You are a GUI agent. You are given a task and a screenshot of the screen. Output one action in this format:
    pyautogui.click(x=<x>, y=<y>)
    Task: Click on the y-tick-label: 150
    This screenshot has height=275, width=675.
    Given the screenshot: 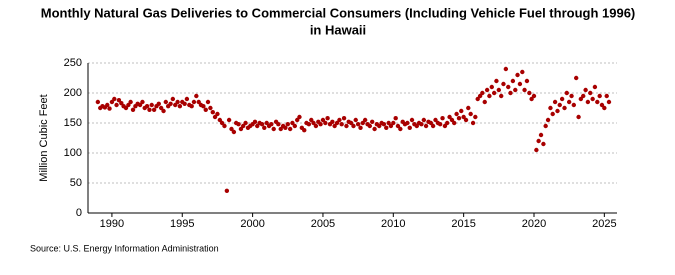 What is the action you would take?
    pyautogui.click(x=73, y=123)
    